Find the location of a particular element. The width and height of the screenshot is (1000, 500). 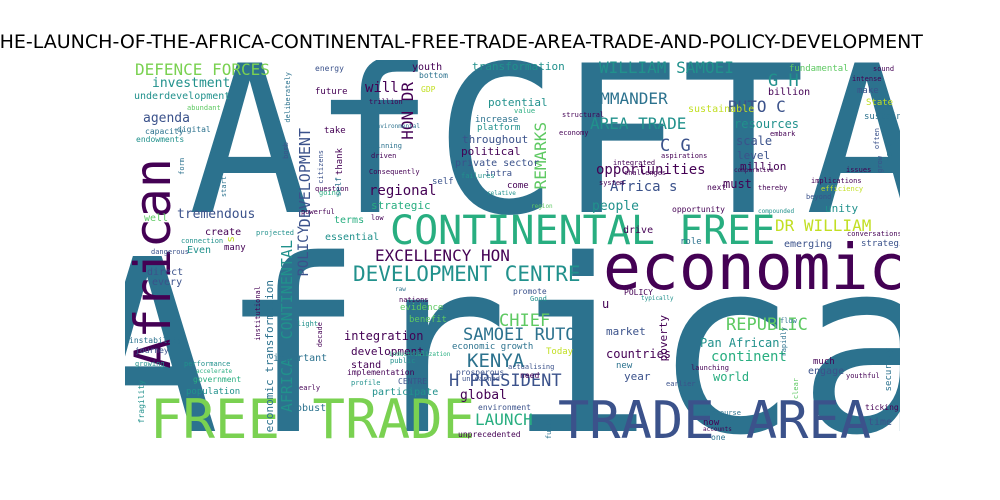

cloud-word: Consequently is located at coordinates (394, 172).